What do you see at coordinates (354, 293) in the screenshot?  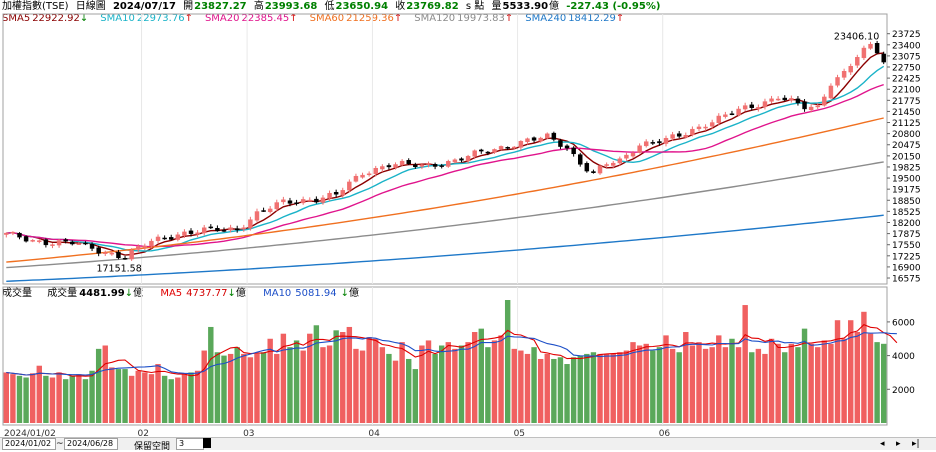 I see `vol-ma10-unit: 億` at bounding box center [354, 293].